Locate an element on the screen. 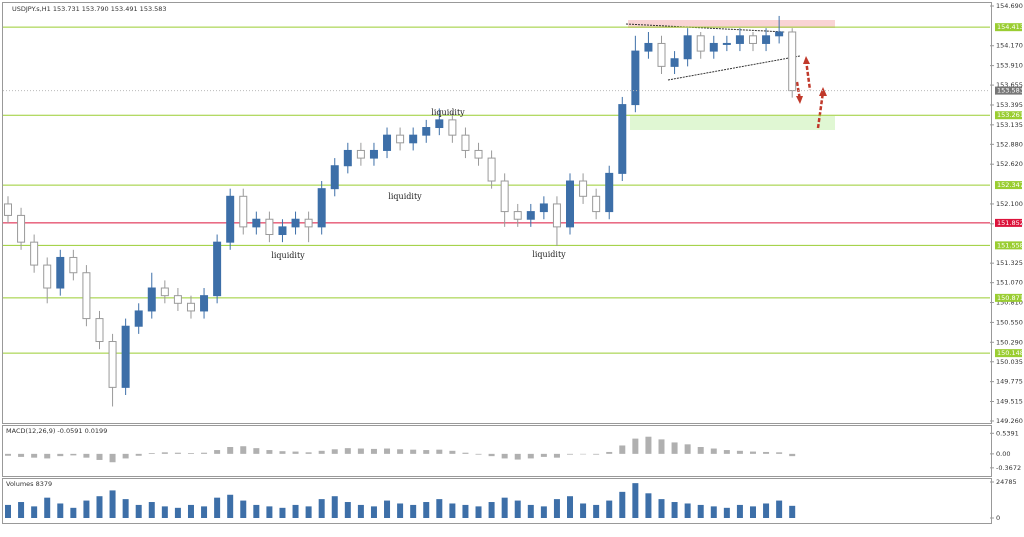 The height and width of the screenshot is (537, 1024). level-label: 151.852 is located at coordinates (1010, 223).